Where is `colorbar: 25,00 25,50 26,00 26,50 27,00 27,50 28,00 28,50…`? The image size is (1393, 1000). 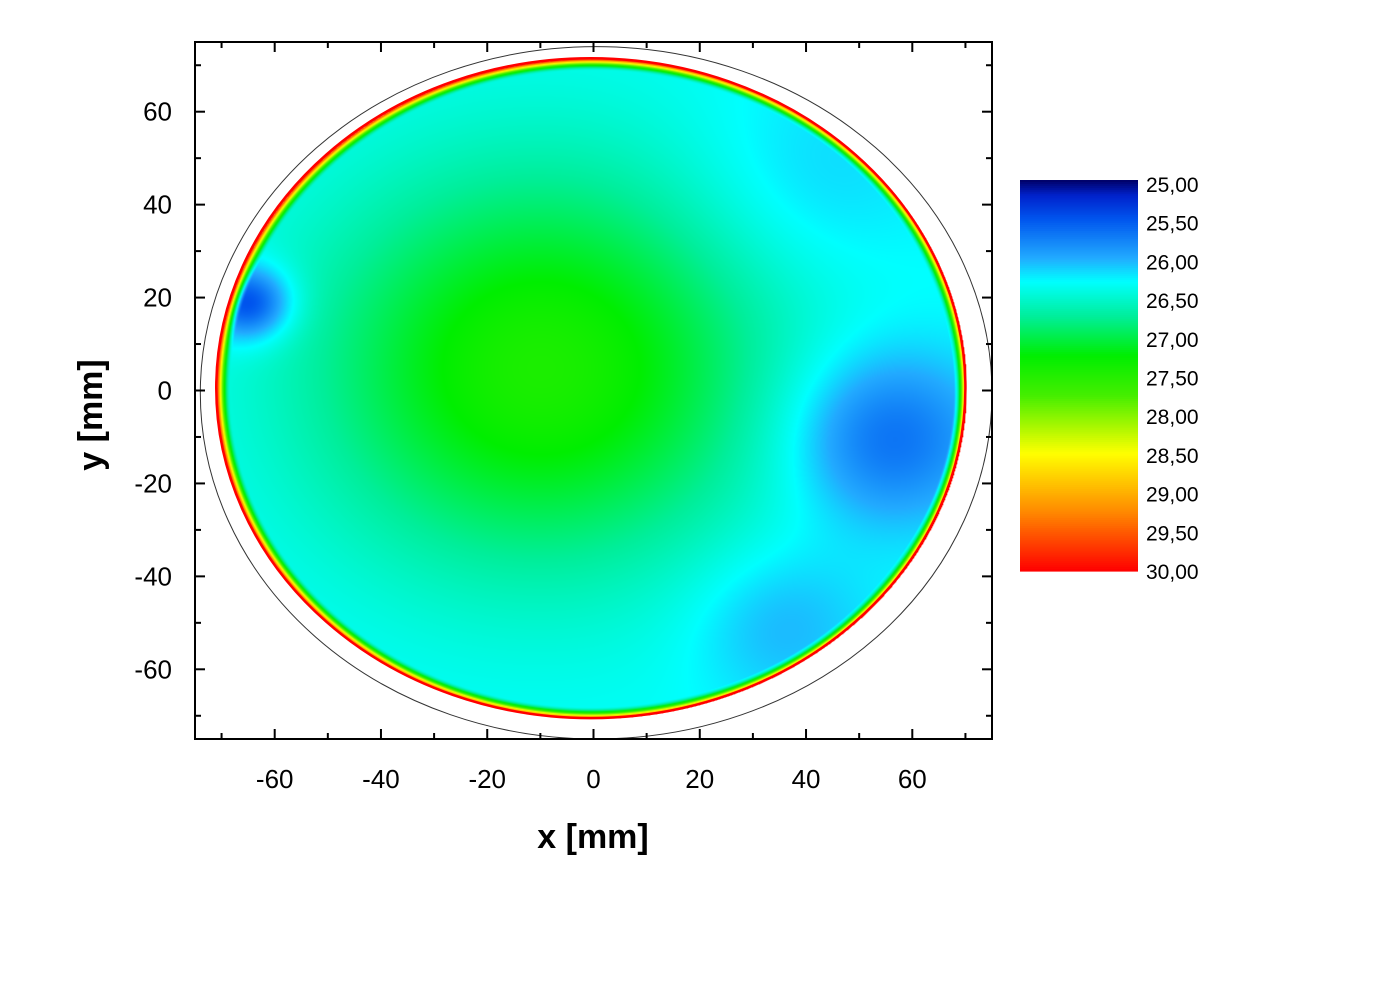
colorbar: 25,00 25,50 26,00 26,50 27,00 27,50 28,00 28,50… is located at coordinates (1109, 379).